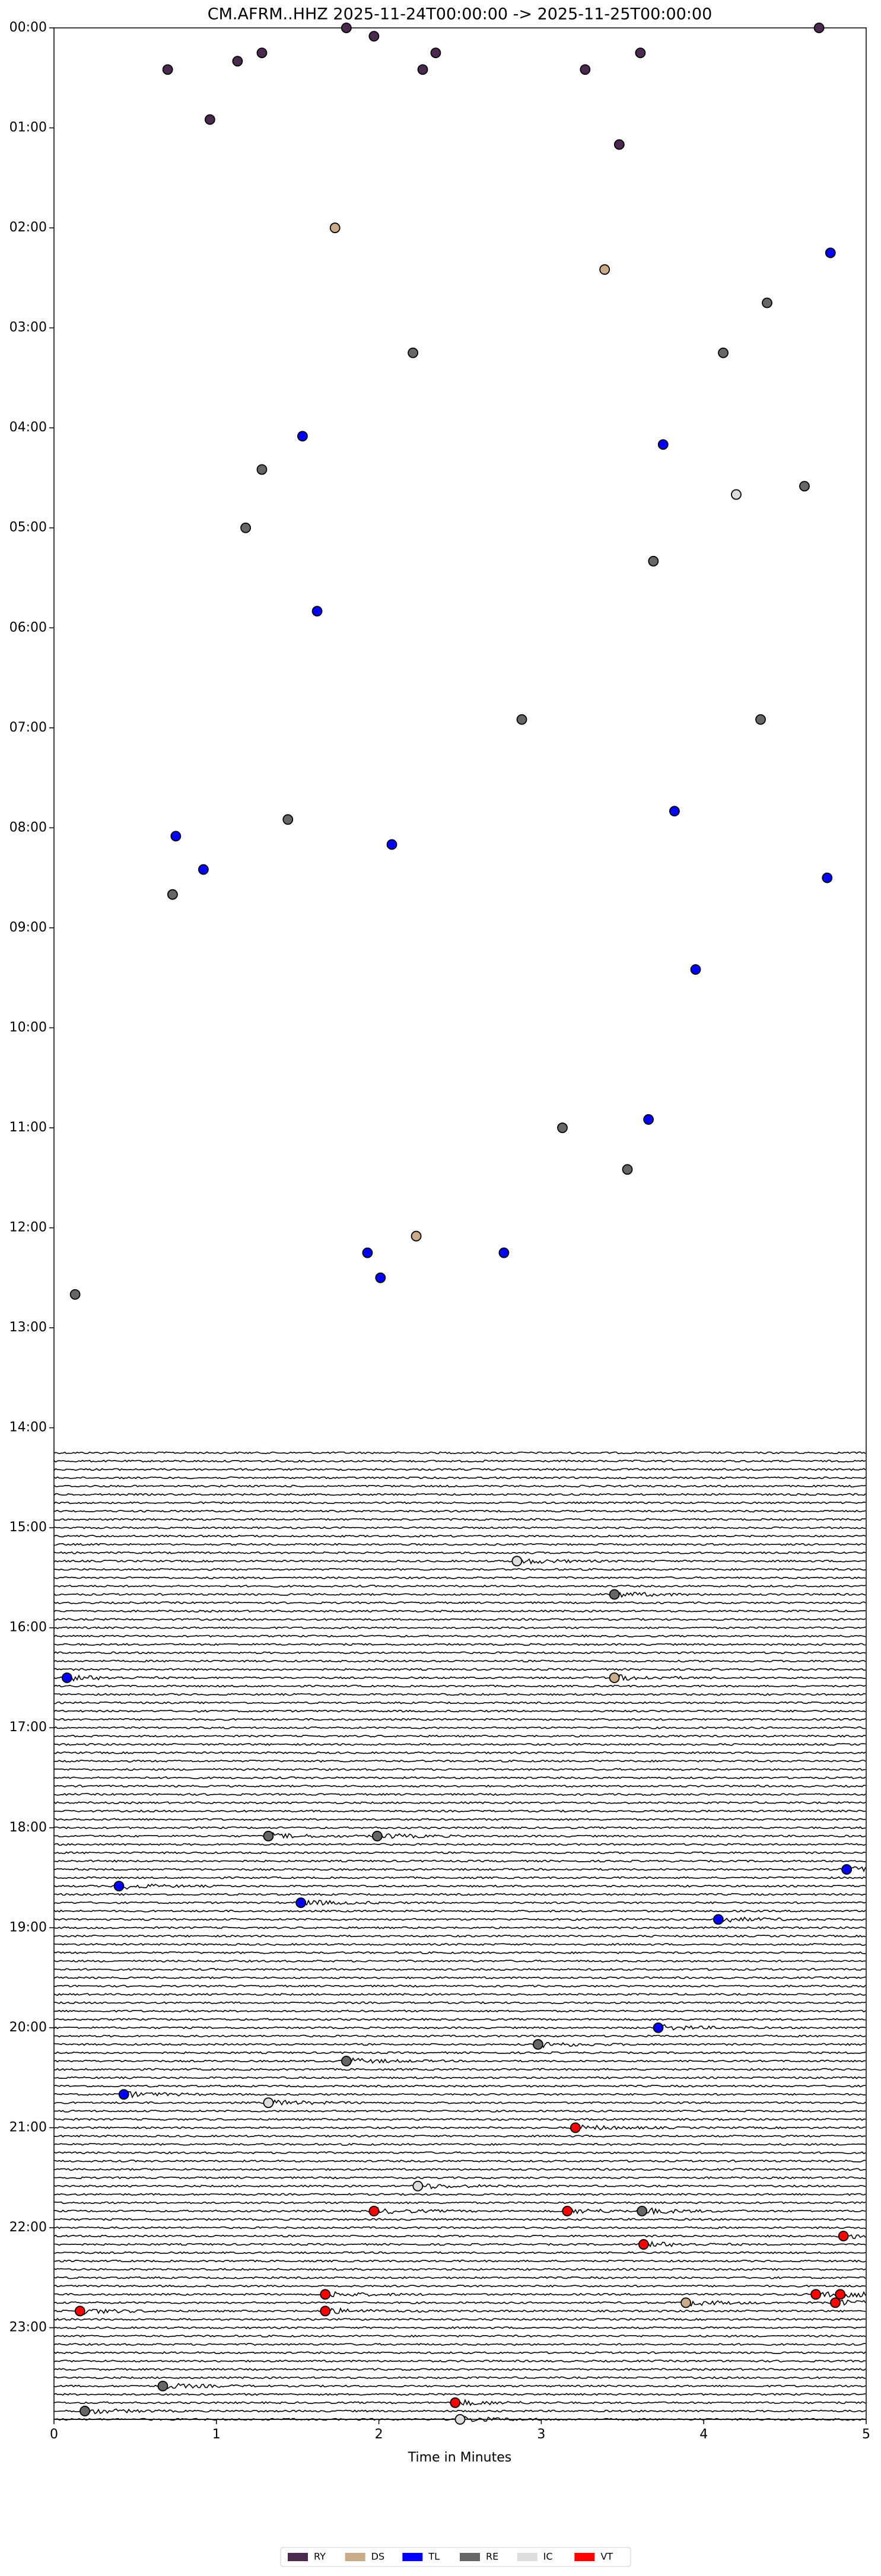 This screenshot has height=2576, width=881. Describe the element at coordinates (54, 2434) in the screenshot. I see `x-tick-label: 0` at that location.